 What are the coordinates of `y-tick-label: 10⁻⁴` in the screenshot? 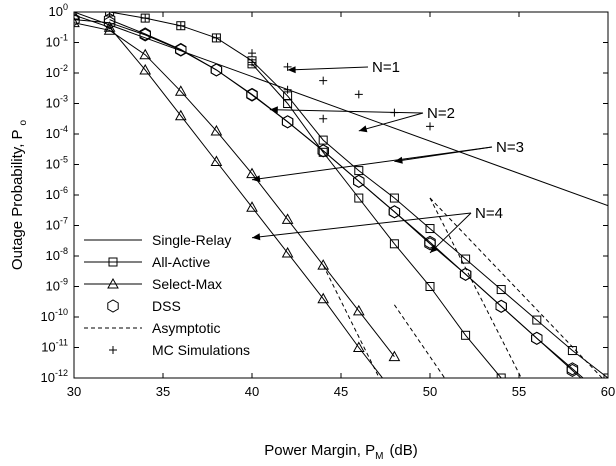 It's located at (57, 132).